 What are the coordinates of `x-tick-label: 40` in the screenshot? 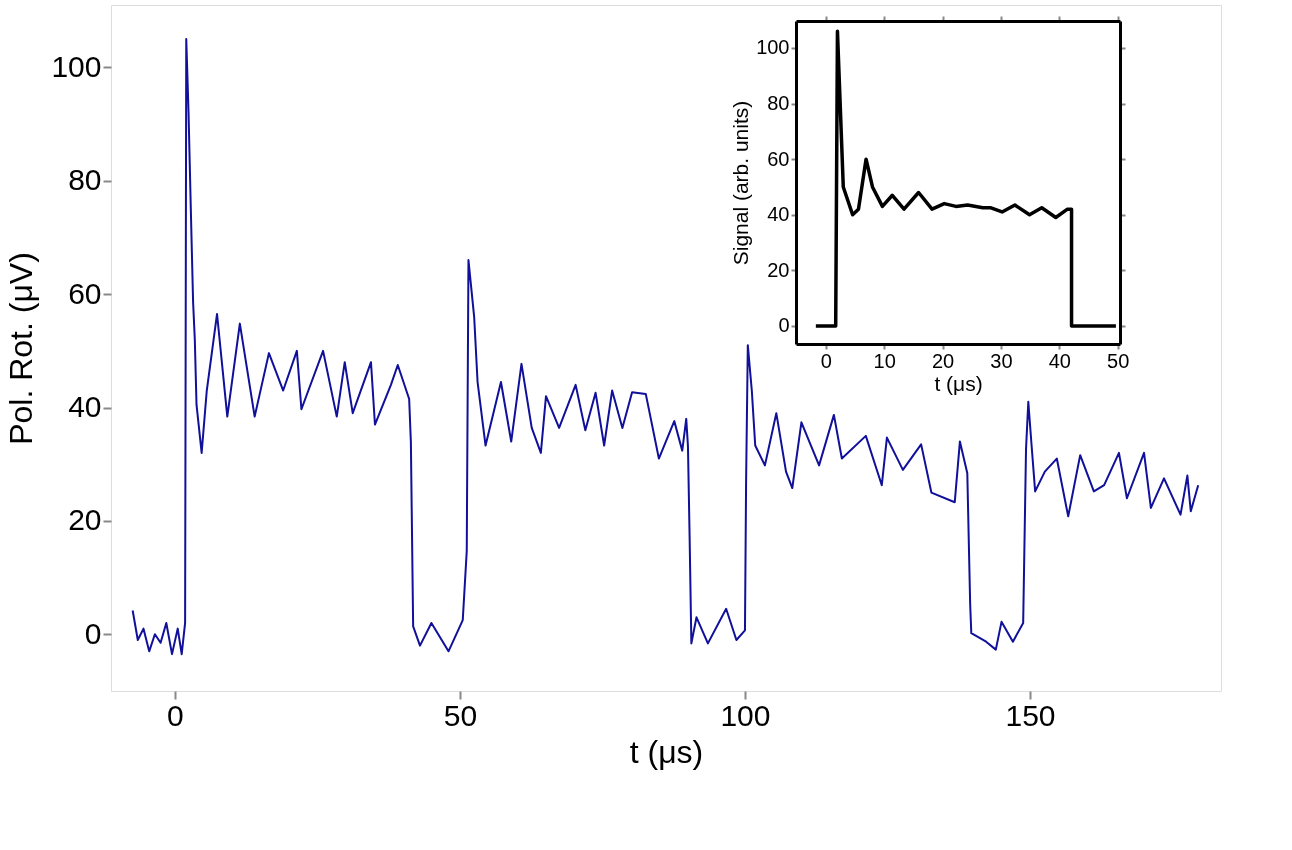 It's located at (1059, 360).